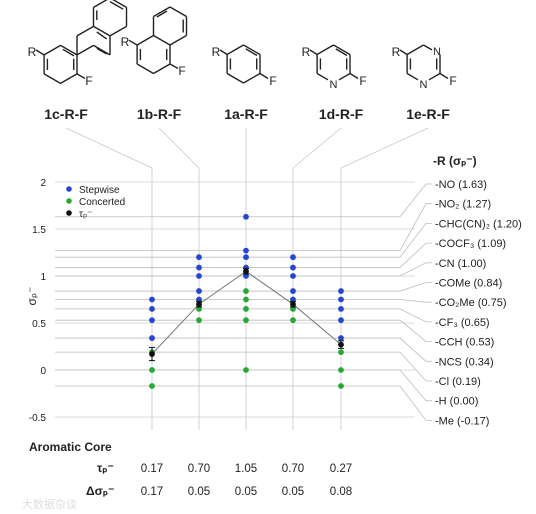 This screenshot has height=514, width=536. I want to click on tau-trend-line, so click(246, 312).